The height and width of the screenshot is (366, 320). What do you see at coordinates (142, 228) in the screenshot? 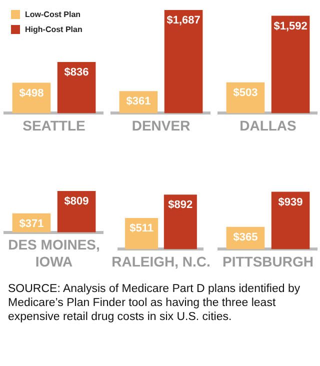
I see `data-label: $511` at bounding box center [142, 228].